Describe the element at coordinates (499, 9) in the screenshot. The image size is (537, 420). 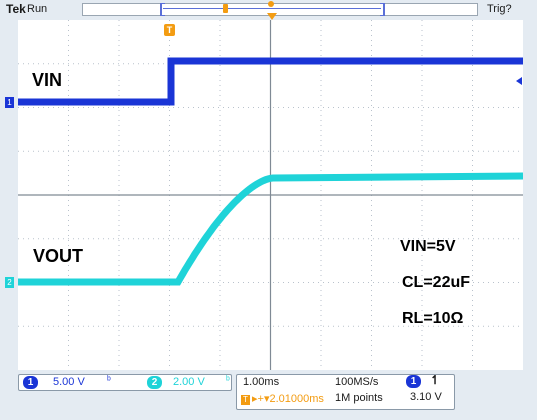
I see `trigger-state: Trig?` at that location.